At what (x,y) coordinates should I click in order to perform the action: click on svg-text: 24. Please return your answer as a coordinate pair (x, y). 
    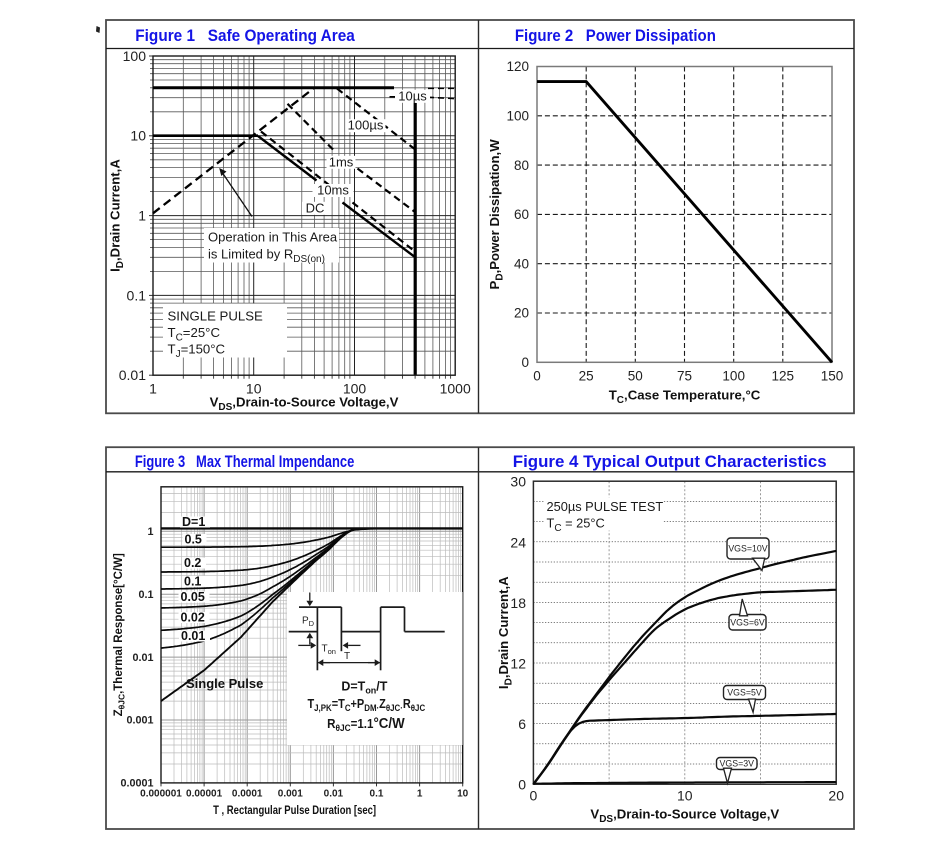
    Looking at the image, I should click on (518, 542).